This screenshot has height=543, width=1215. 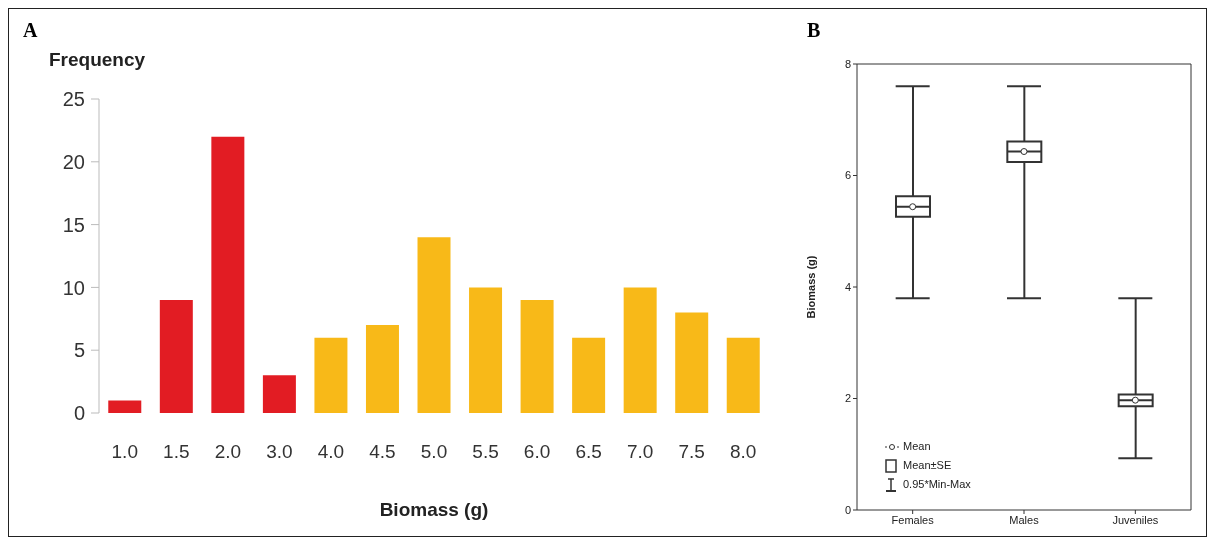 I want to click on x-tick-label: 1.0, so click(x=124, y=452).